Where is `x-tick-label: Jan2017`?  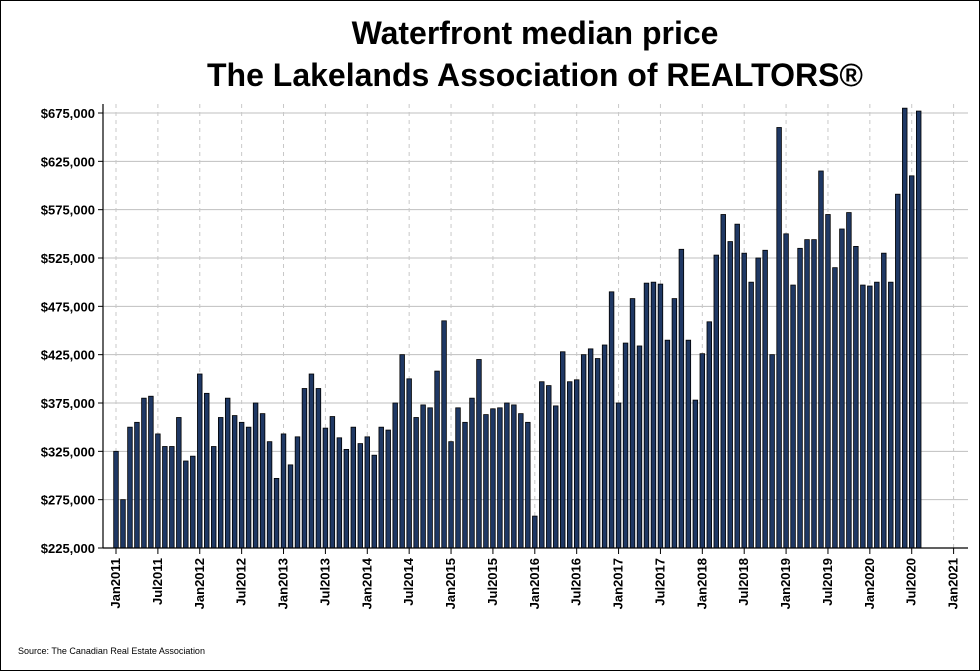
x-tick-label: Jan2017 is located at coordinates (618, 583).